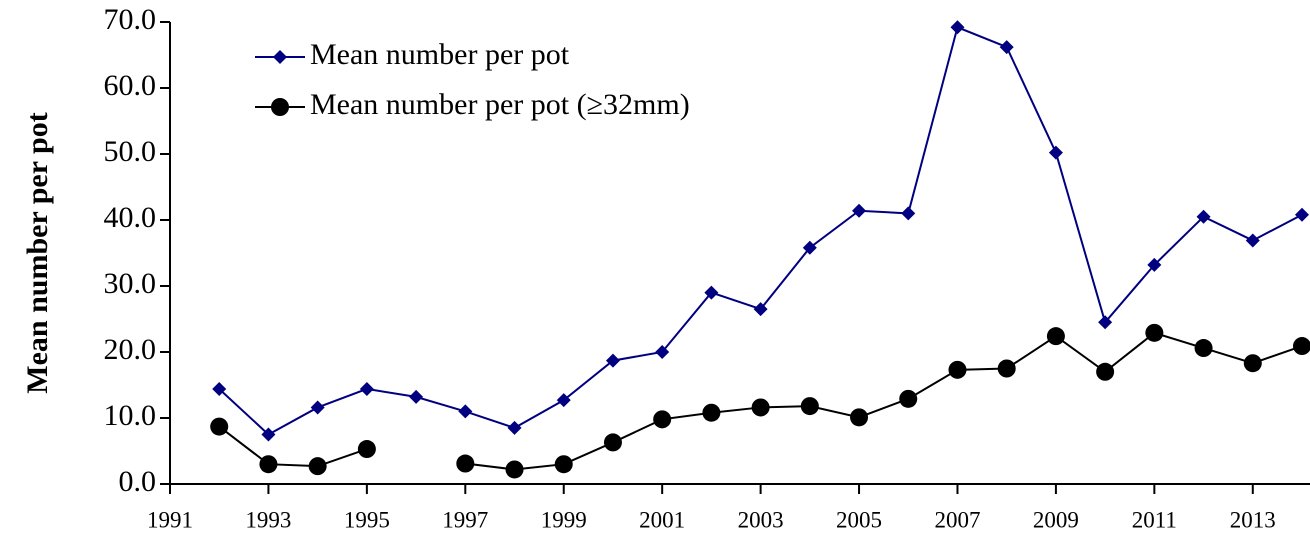  Describe the element at coordinates (130, 19) in the screenshot. I see `y-tick-label: 70.0` at that location.